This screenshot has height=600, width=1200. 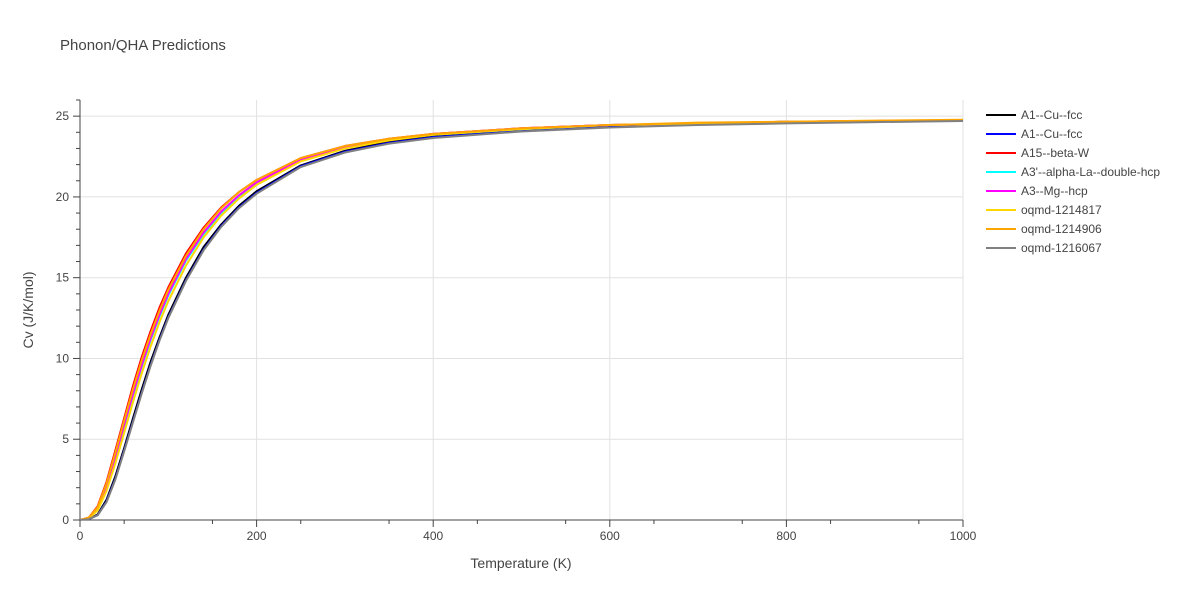 What do you see at coordinates (63, 358) in the screenshot?
I see `y-tick-label: 10` at bounding box center [63, 358].